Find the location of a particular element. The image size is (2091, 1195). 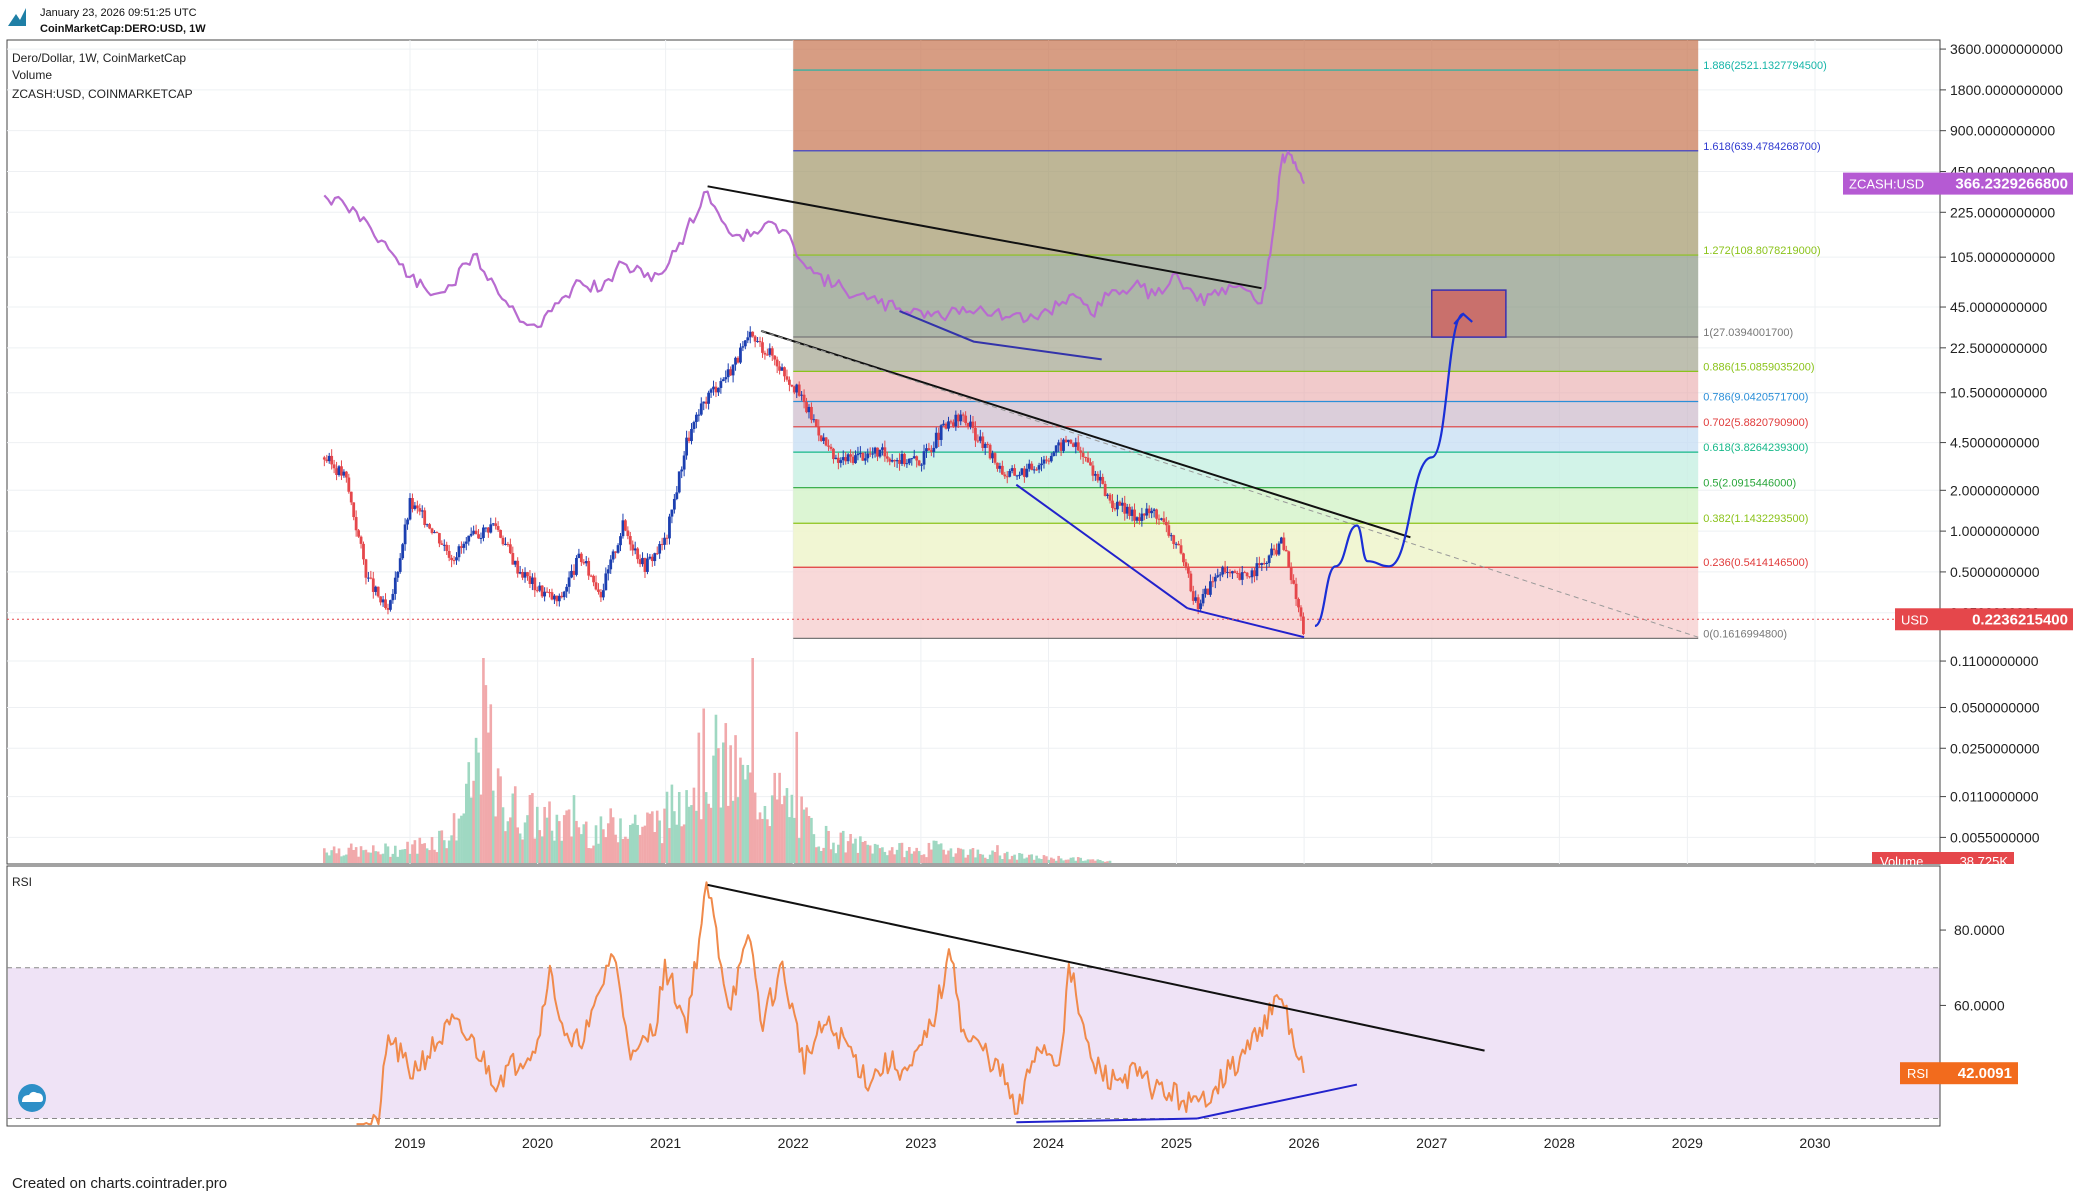

rsi-line is located at coordinates (830, 1003).